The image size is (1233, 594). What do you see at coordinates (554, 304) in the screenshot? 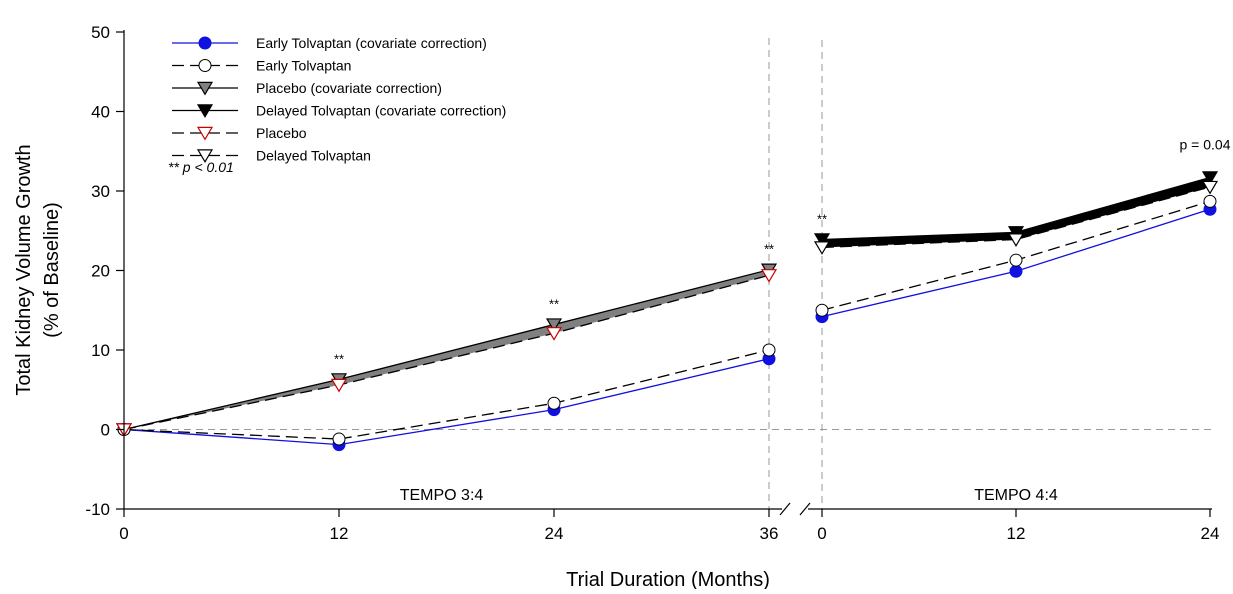
I see `significance-label-seg1-2: **` at bounding box center [554, 304].